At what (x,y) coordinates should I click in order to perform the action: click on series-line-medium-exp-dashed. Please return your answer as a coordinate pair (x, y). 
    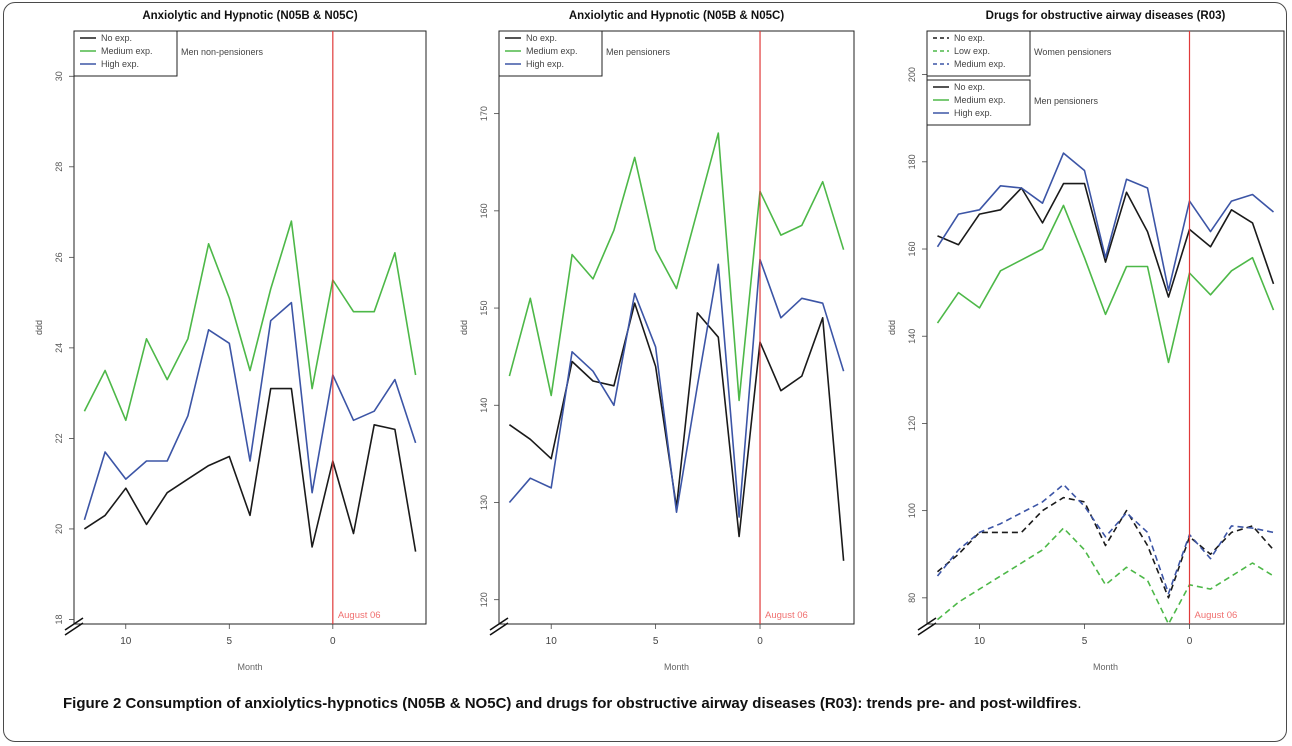
    Looking at the image, I should click on (1105, 539).